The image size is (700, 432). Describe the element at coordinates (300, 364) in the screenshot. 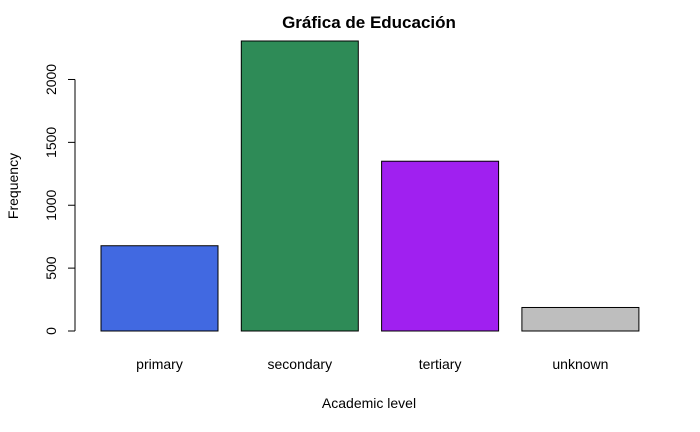

I see `x-tick-label-secondary: secondary` at that location.